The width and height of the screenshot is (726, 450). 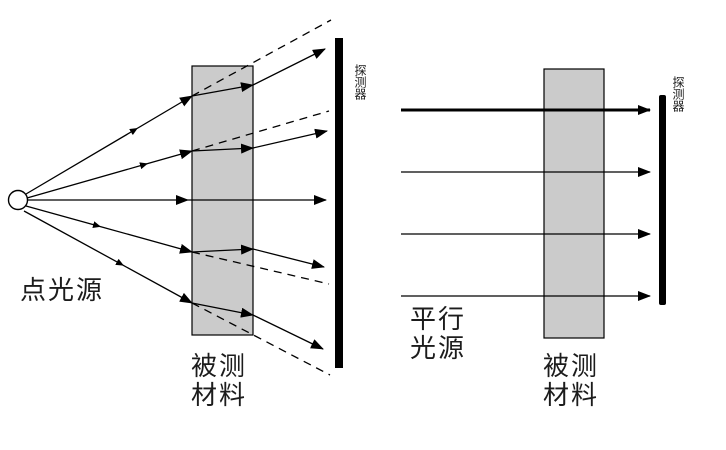 What do you see at coordinates (438, 334) in the screenshot?
I see `parallel-source-label: 平行 光源` at bounding box center [438, 334].